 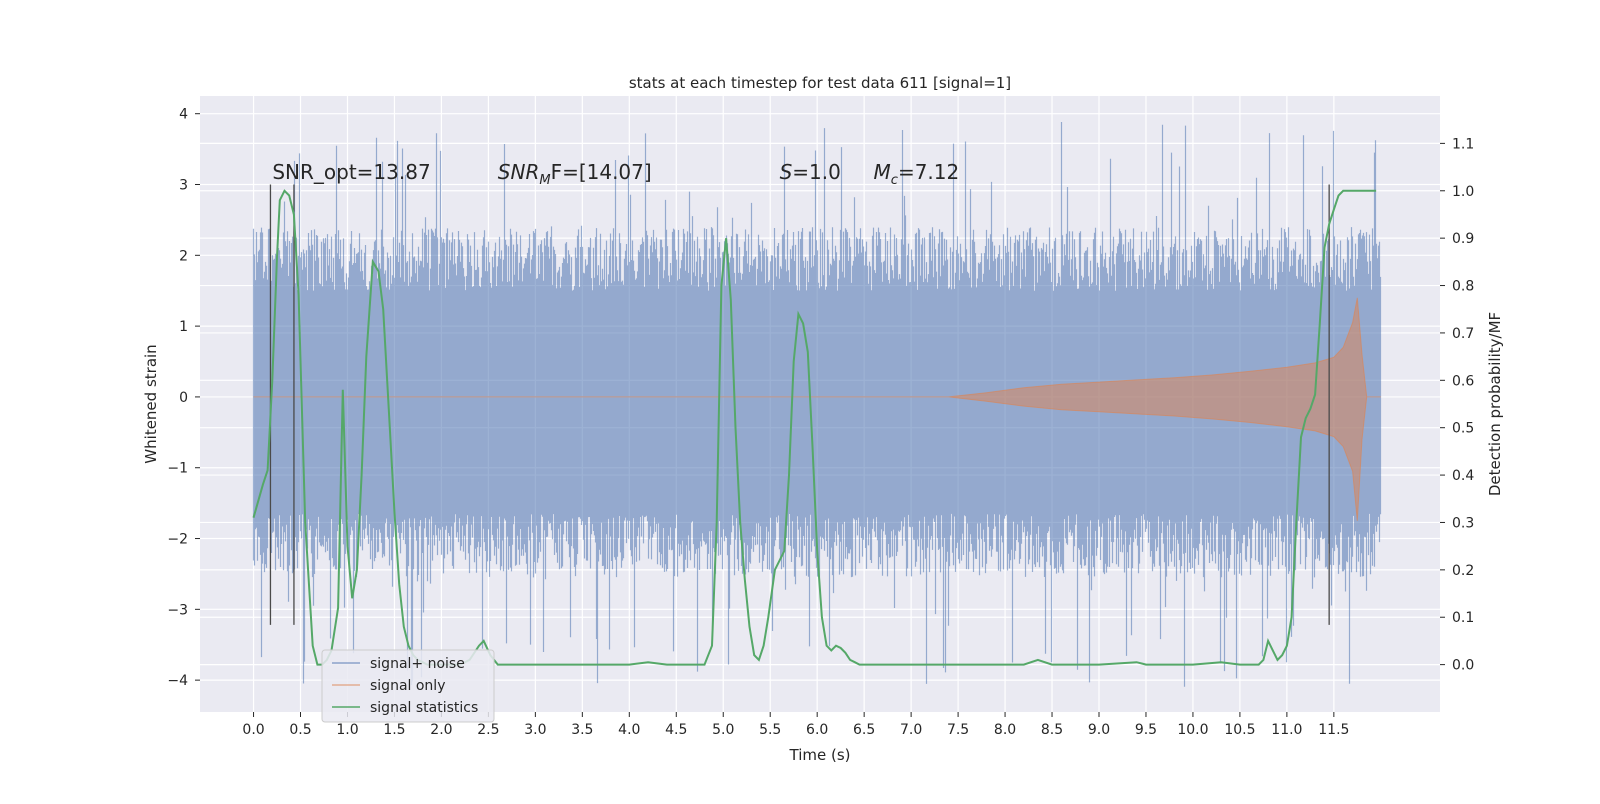 I want to click on annotation-text: SNR_opt=13.87, so click(x=351, y=172).